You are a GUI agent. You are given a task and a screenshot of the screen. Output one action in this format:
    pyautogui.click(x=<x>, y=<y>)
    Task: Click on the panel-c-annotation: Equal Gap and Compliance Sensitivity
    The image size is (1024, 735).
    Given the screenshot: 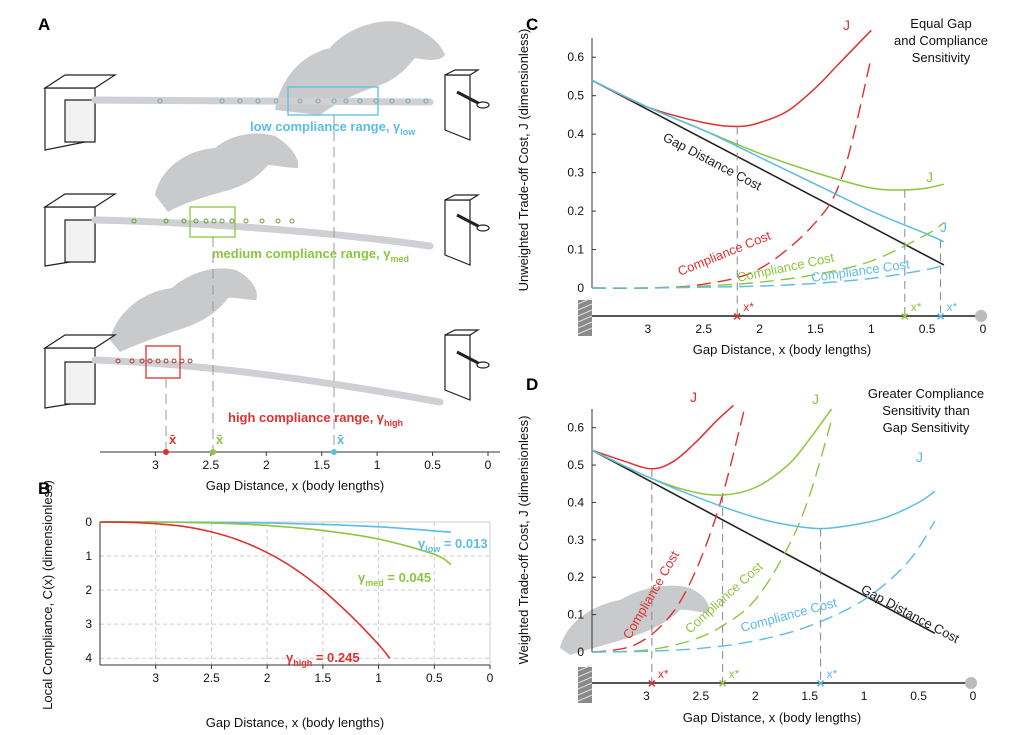 What is the action you would take?
    pyautogui.click(x=941, y=40)
    